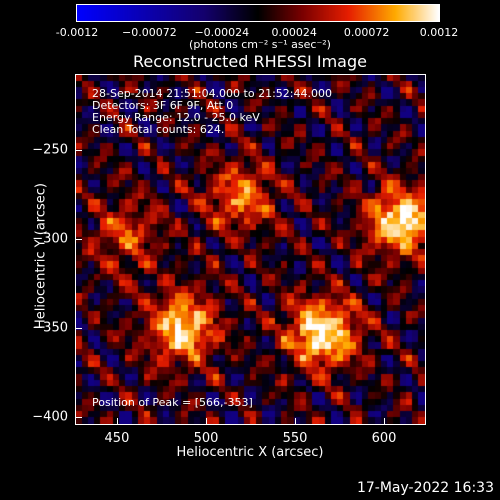  I want to click on y-tick-label: −300, so click(50, 239).